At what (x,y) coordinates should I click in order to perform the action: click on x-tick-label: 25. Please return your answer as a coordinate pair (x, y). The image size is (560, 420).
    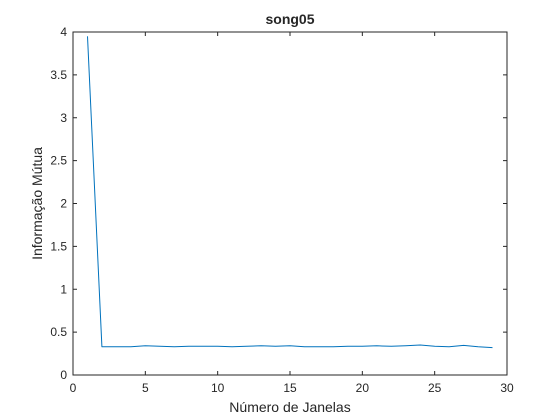
    Looking at the image, I should click on (435, 388).